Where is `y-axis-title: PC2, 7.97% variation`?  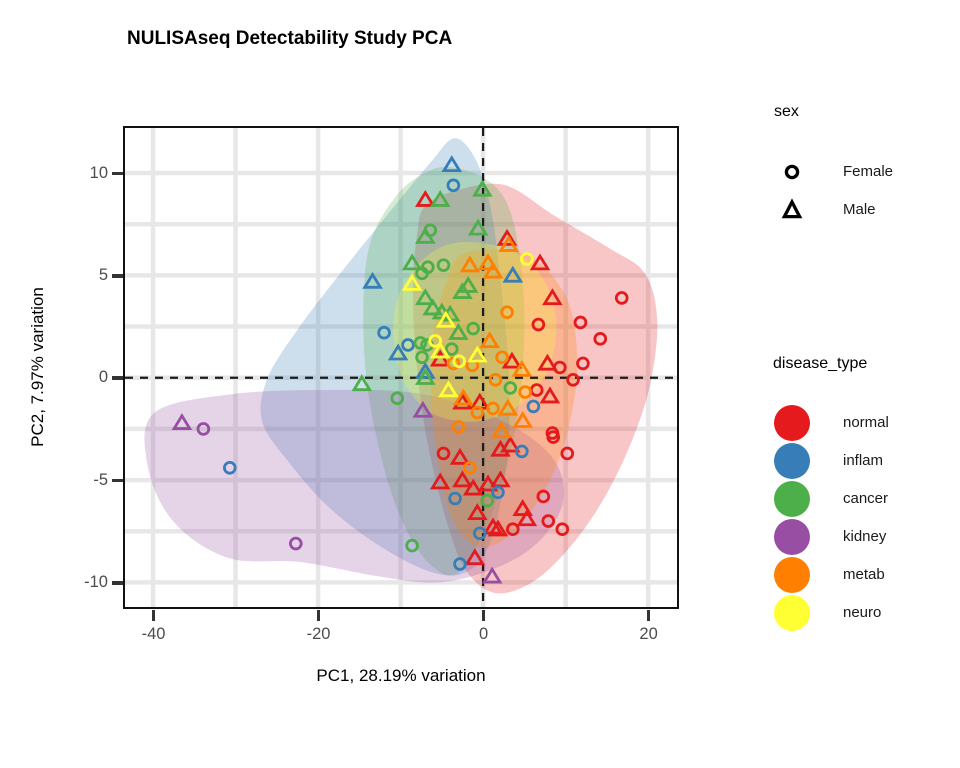 y-axis-title: PC2, 7.97% variation is located at coordinates (37, 367).